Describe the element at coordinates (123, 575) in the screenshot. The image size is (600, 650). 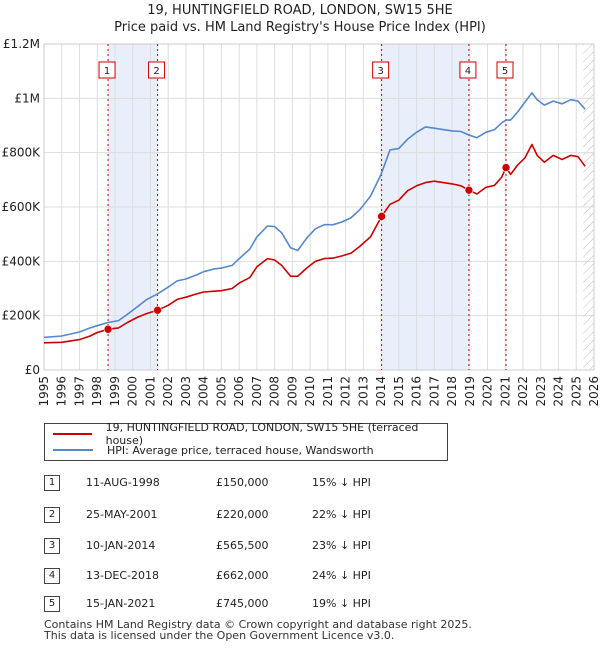
I see `sale-date: 13-DEC-2018` at that location.